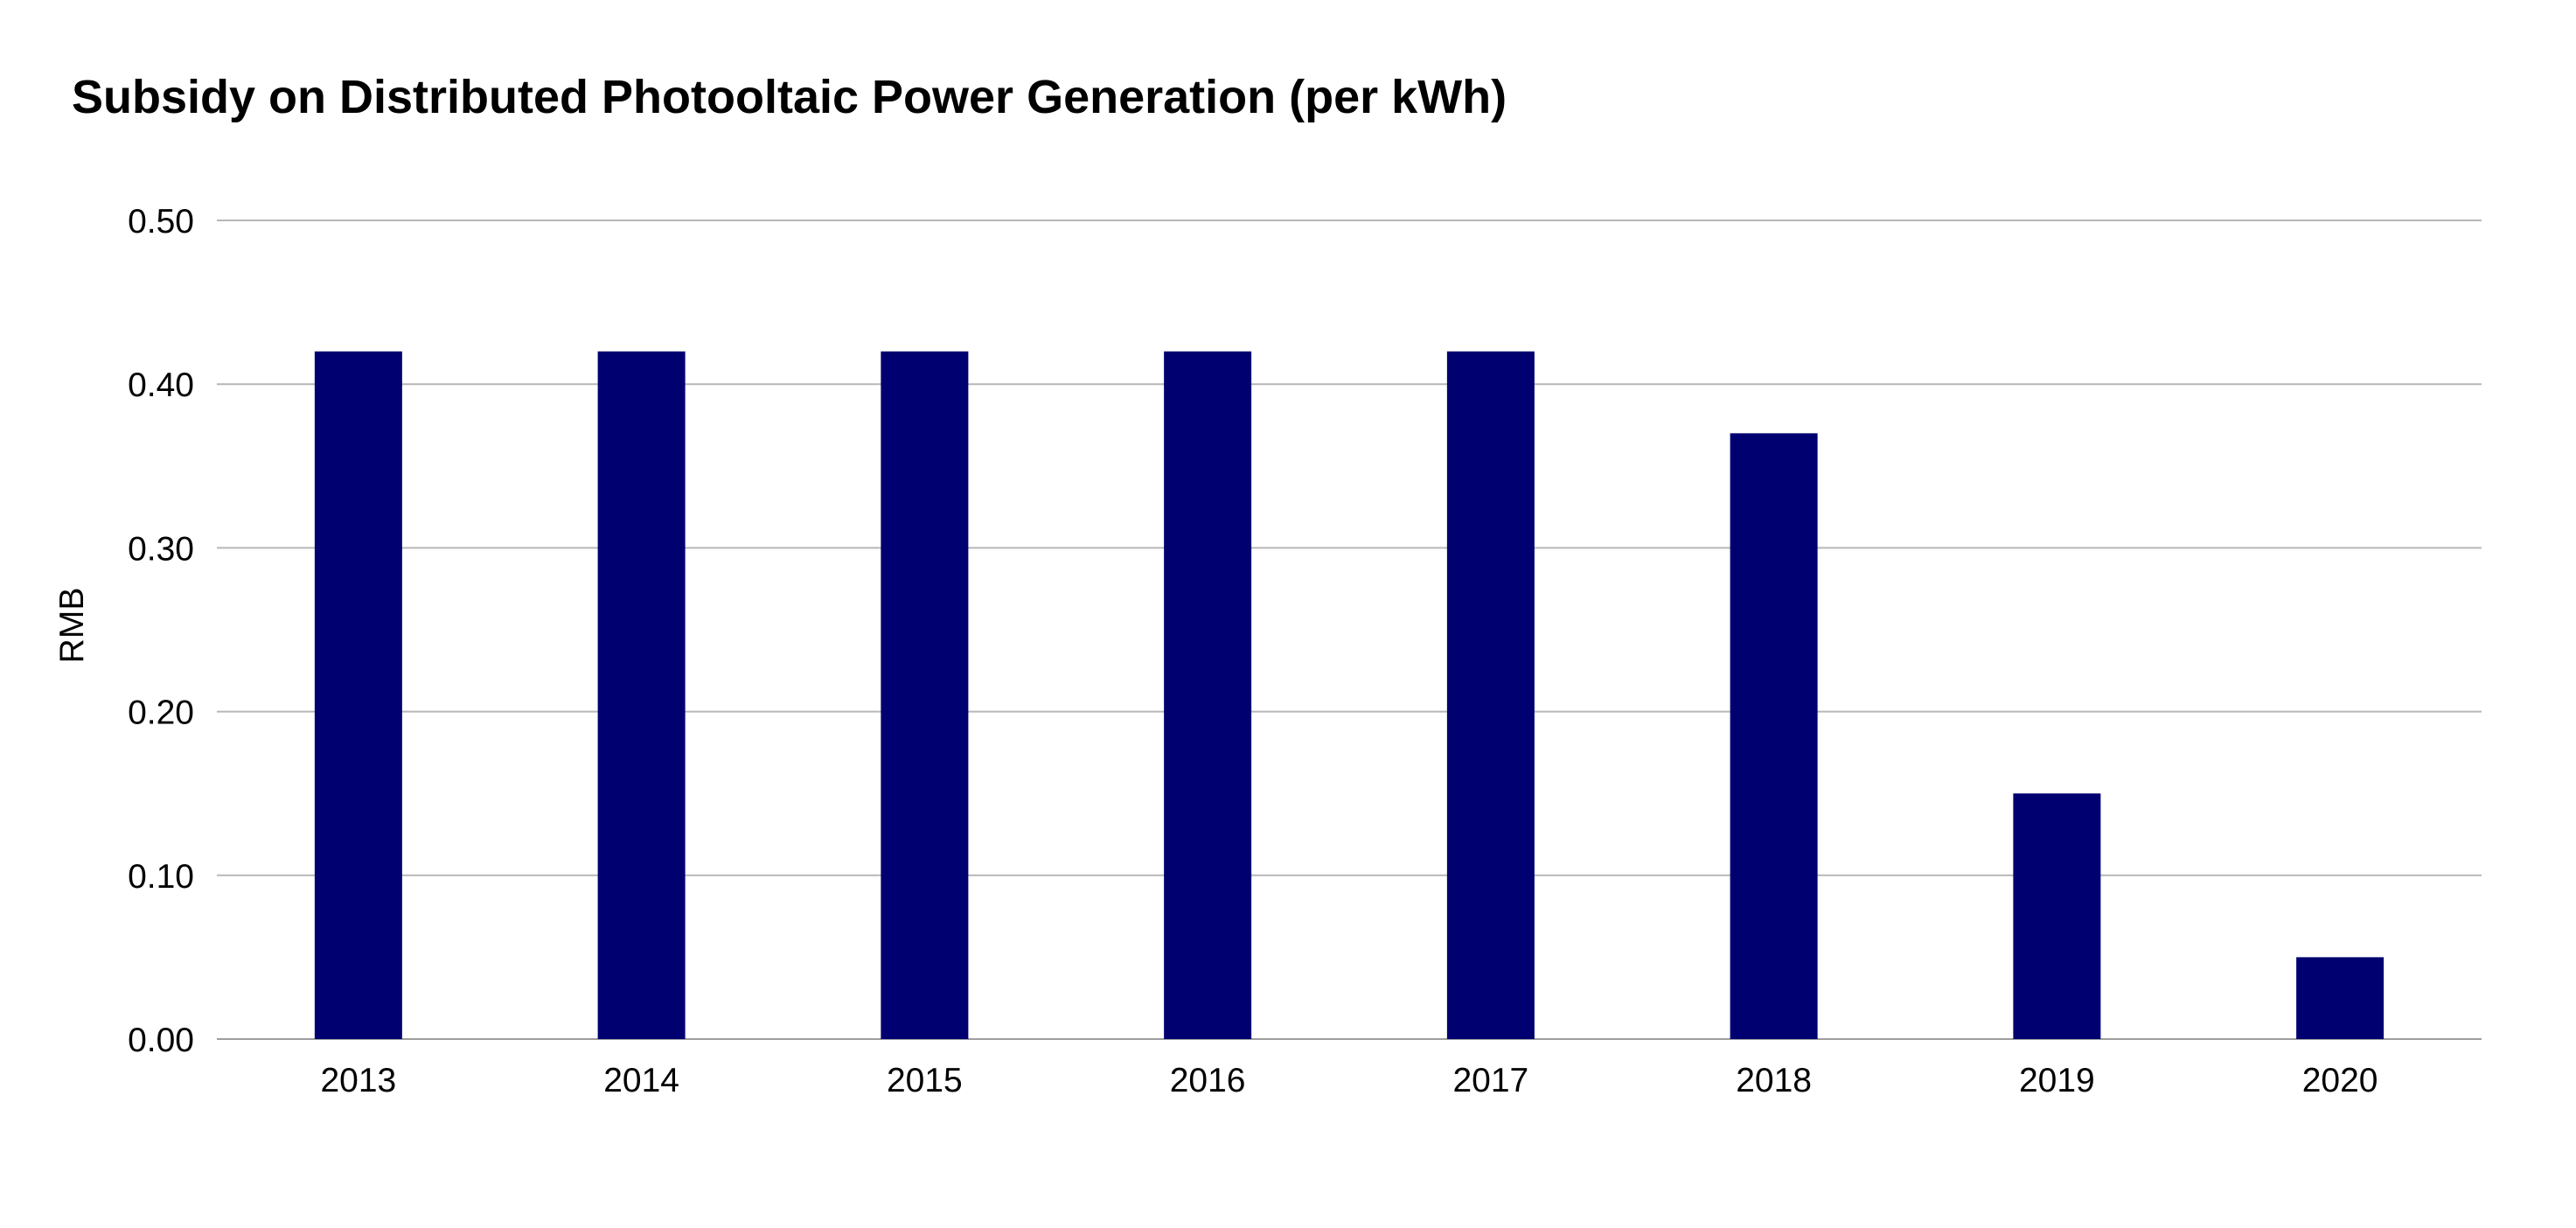 Image resolution: width=2576 pixels, height=1228 pixels. What do you see at coordinates (641, 1080) in the screenshot?
I see `x-tick-label: 2014` at bounding box center [641, 1080].